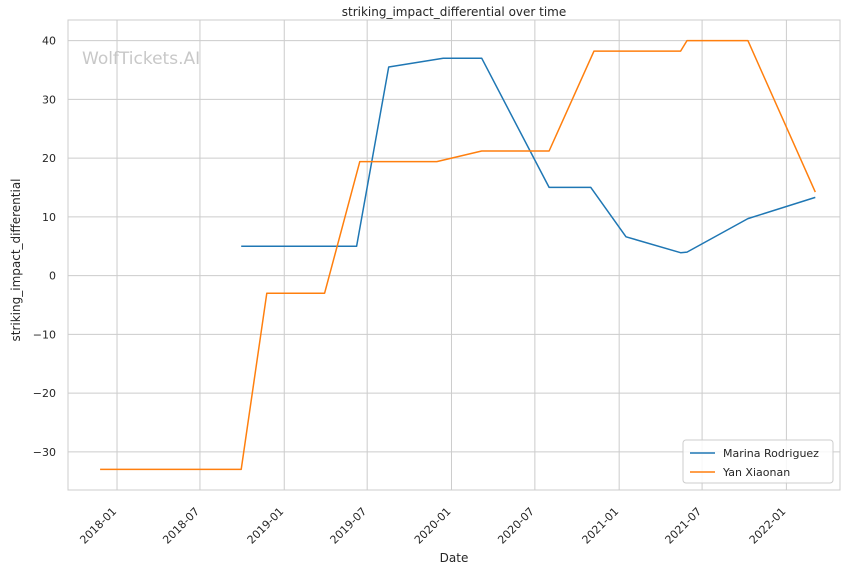 The width and height of the screenshot is (850, 575). Describe the element at coordinates (98, 526) in the screenshot. I see `x-tick-label: 2018-01` at that location.